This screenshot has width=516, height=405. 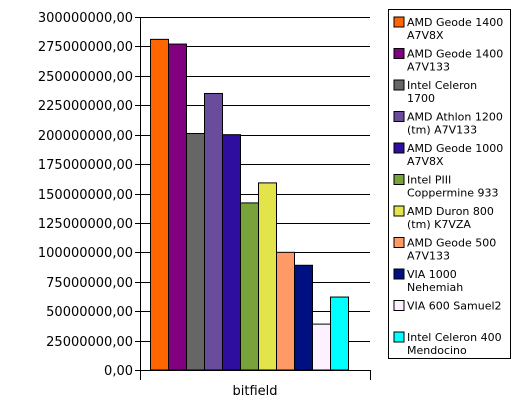 What do you see at coordinates (118, 371) in the screenshot?
I see `y-tick-label: 0,00` at bounding box center [118, 371].